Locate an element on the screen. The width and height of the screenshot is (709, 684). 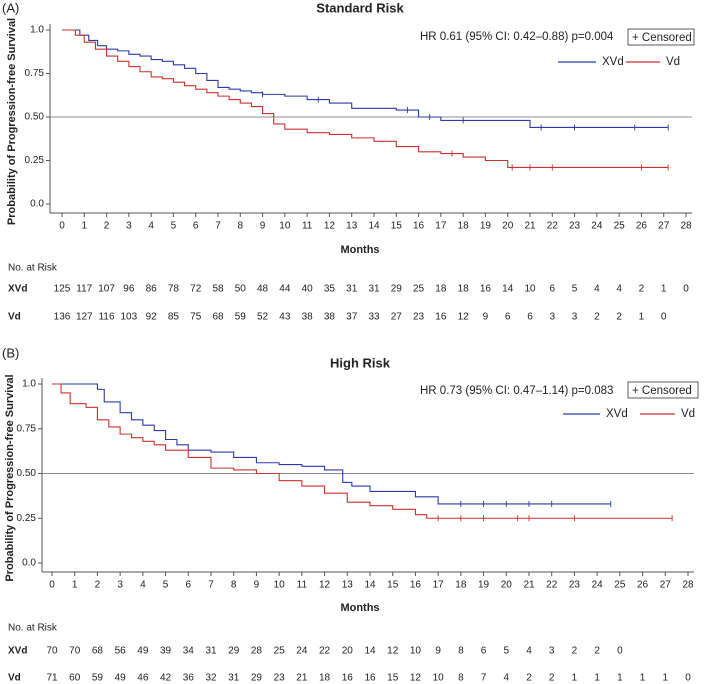
risk-count: 3 is located at coordinates (553, 317).